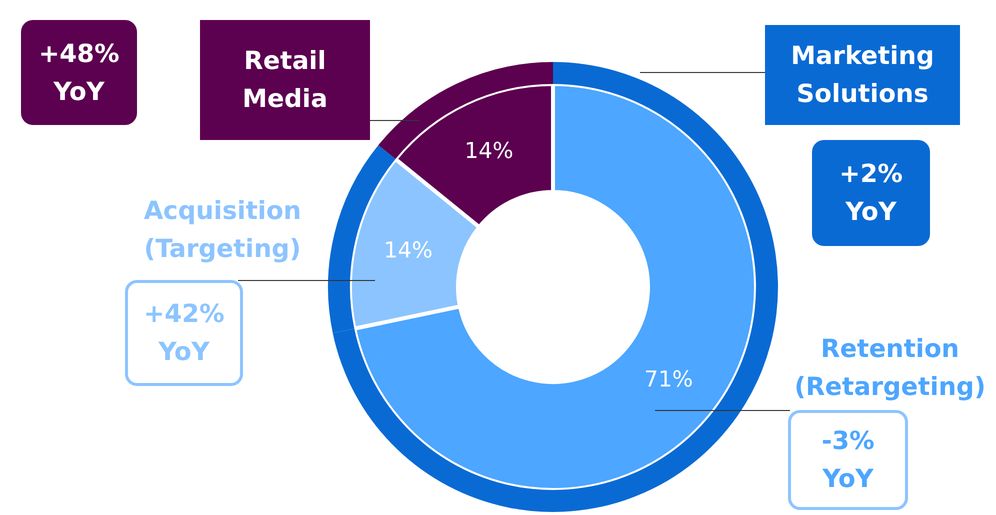 The image size is (996, 515). What do you see at coordinates (669, 380) in the screenshot?
I see `data-label: 71%` at bounding box center [669, 380].